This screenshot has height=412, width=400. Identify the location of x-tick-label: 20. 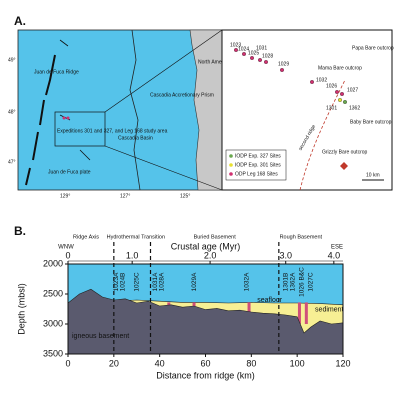
(114, 363).